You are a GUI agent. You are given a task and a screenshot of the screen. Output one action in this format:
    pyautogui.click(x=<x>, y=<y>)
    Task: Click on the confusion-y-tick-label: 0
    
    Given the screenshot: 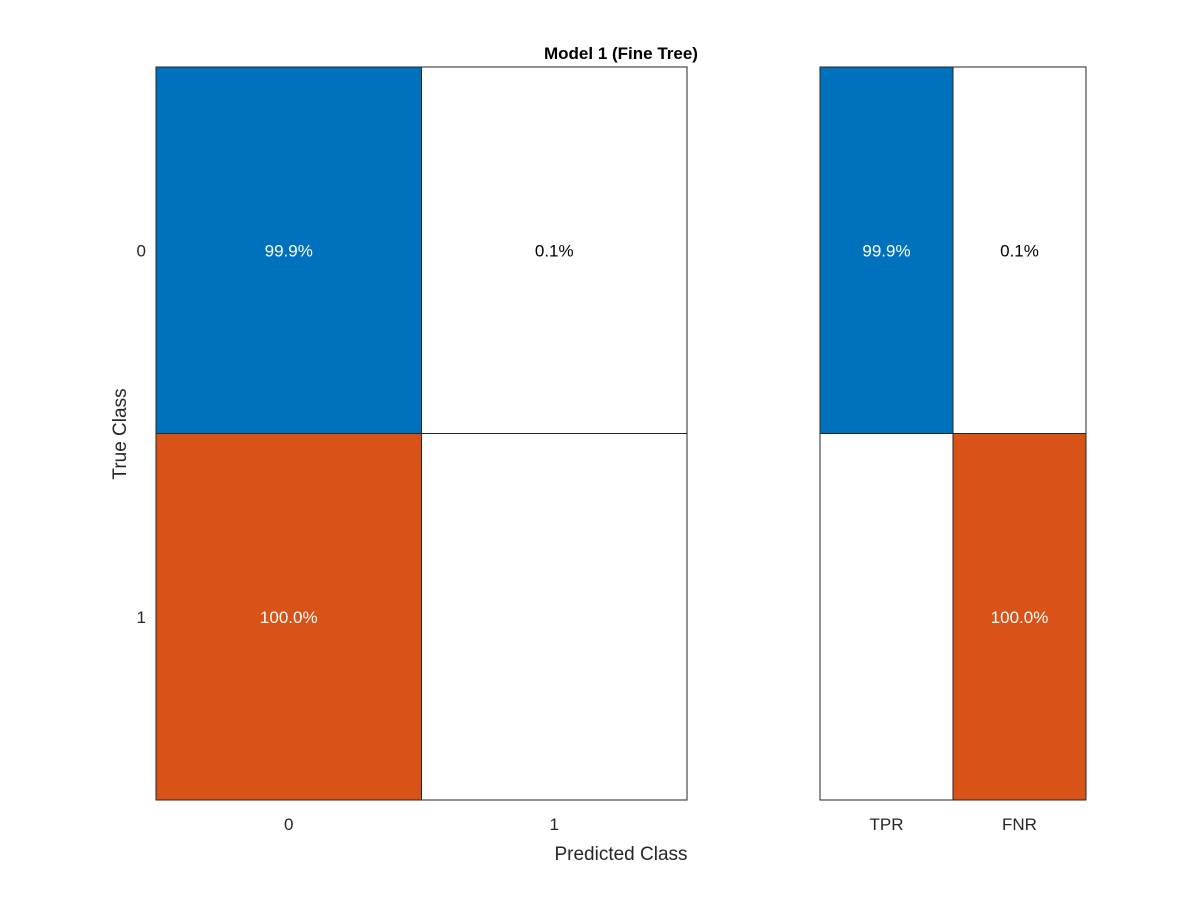 What is the action you would take?
    pyautogui.click(x=141, y=250)
    